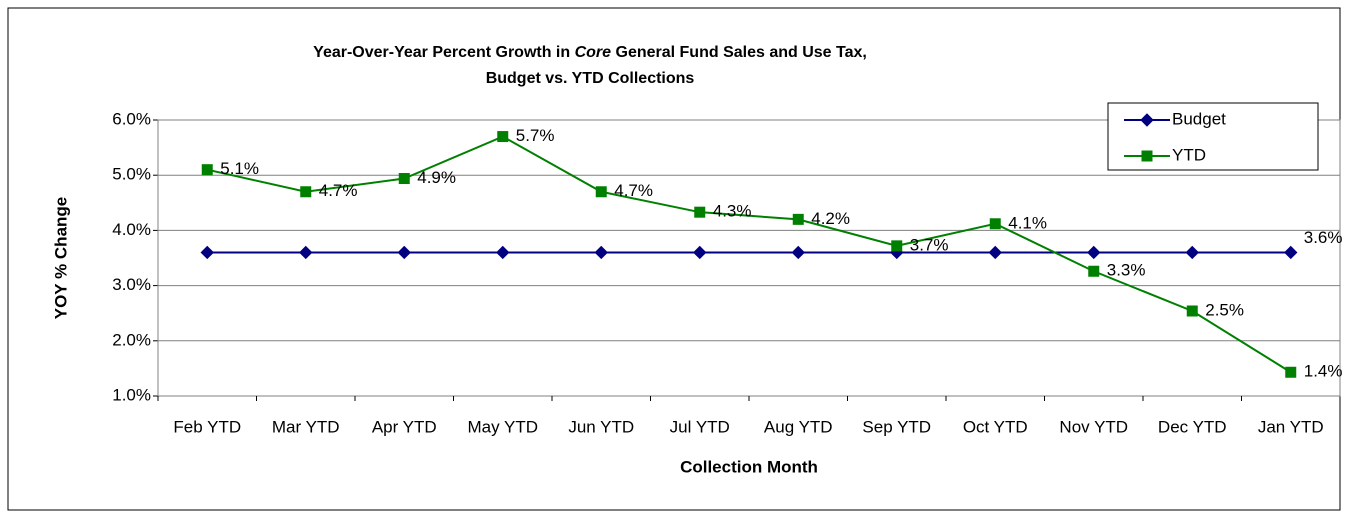 The height and width of the screenshot is (526, 1349). What do you see at coordinates (131, 174) in the screenshot?
I see `y-tick-label: 5.0%` at bounding box center [131, 174].